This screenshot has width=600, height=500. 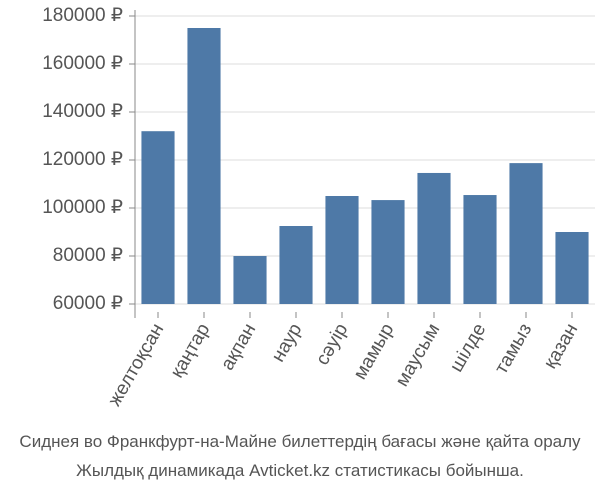 I want to click on y-tick-label: 60000 ₽, so click(x=88, y=303).